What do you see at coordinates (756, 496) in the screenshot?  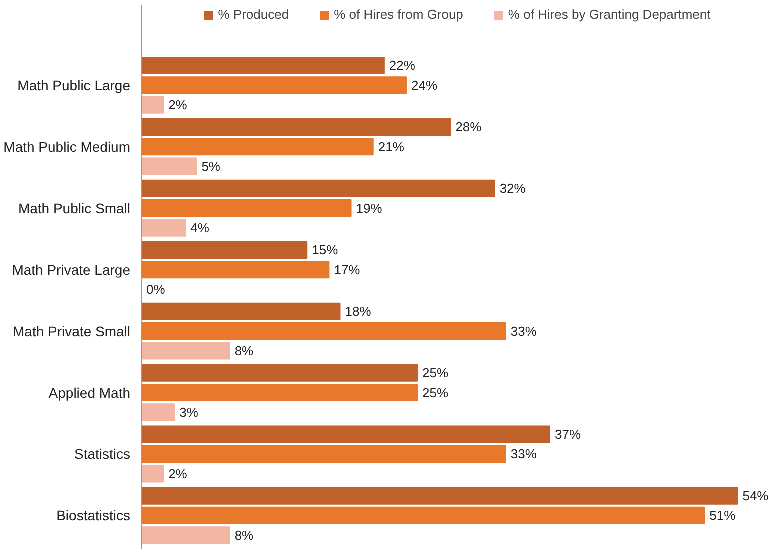 I see `data-label: 54%` at bounding box center [756, 496].